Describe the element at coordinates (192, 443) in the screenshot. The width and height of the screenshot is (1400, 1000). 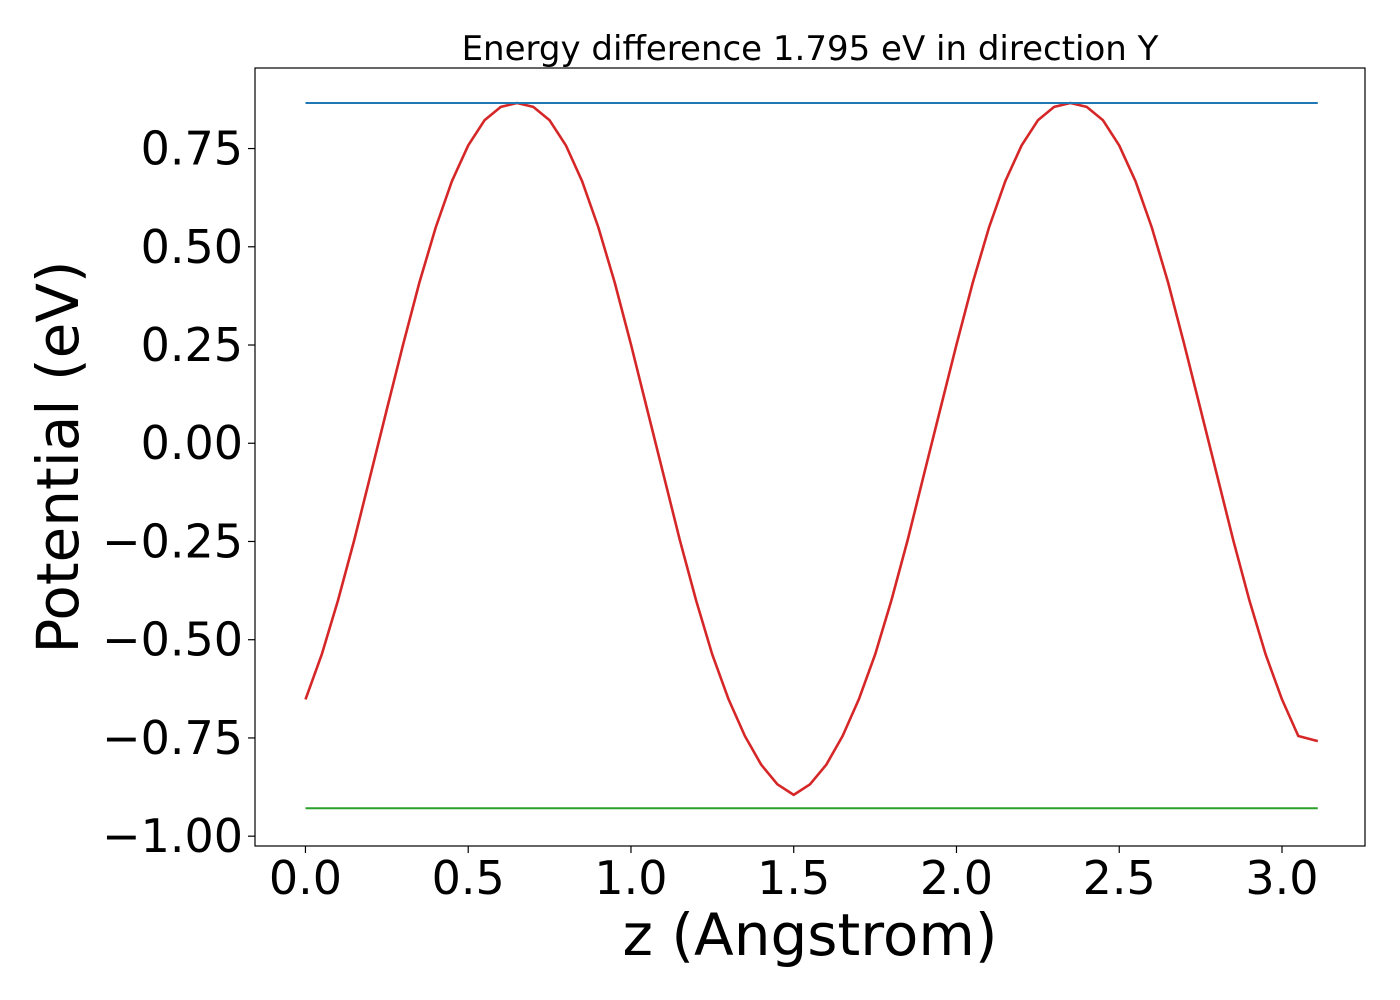
I see `y-tick-label: 0.00` at that location.